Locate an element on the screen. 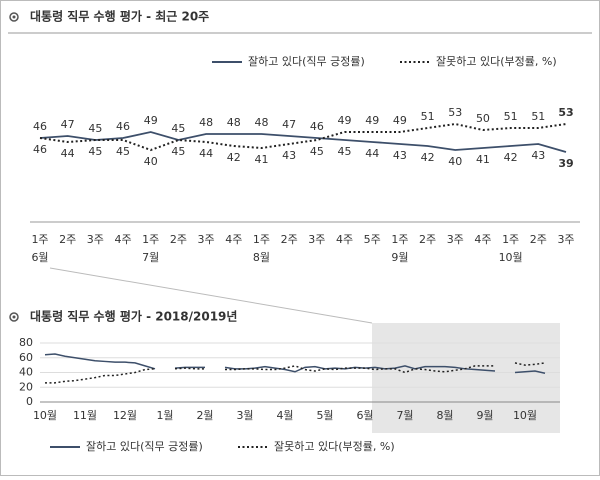  chart-title: 대통령 직무 수행 평가 - 최근 20주 is located at coordinates (119, 16).